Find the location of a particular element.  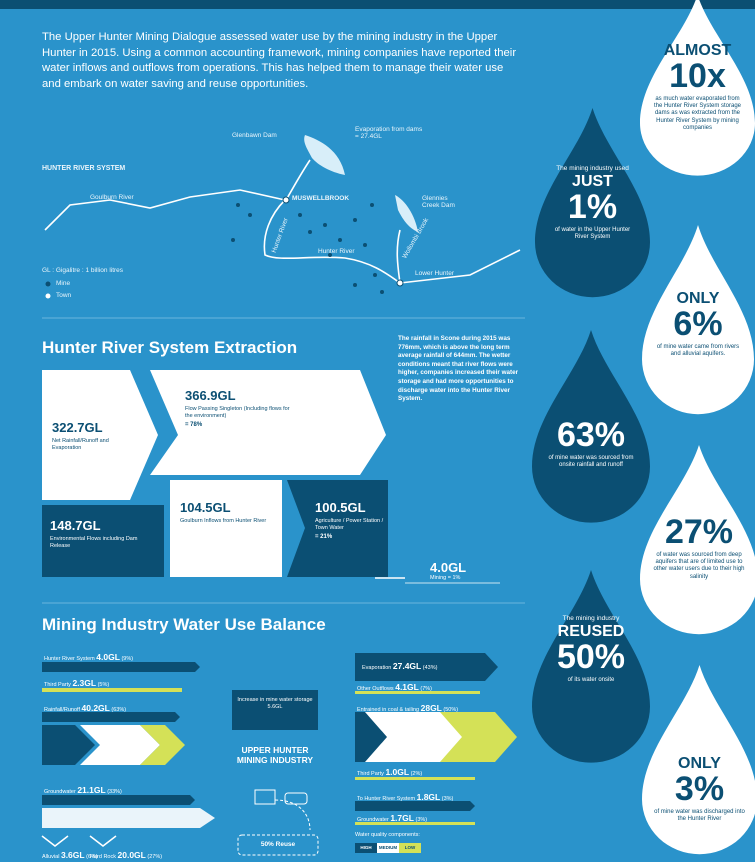

label: Net Rainfall/Runoff and Evaporation is located at coordinates (80, 444).